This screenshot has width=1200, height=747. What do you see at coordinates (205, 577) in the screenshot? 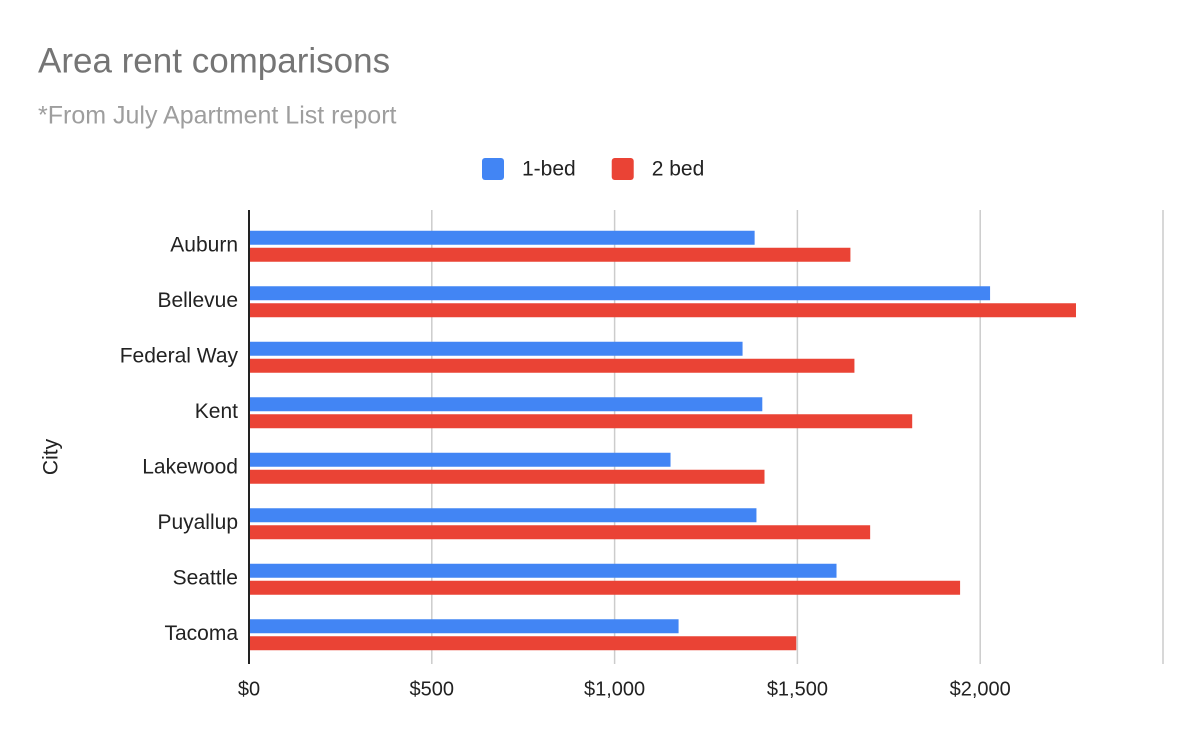
I see `y-tick-label: Seattle` at bounding box center [205, 577].